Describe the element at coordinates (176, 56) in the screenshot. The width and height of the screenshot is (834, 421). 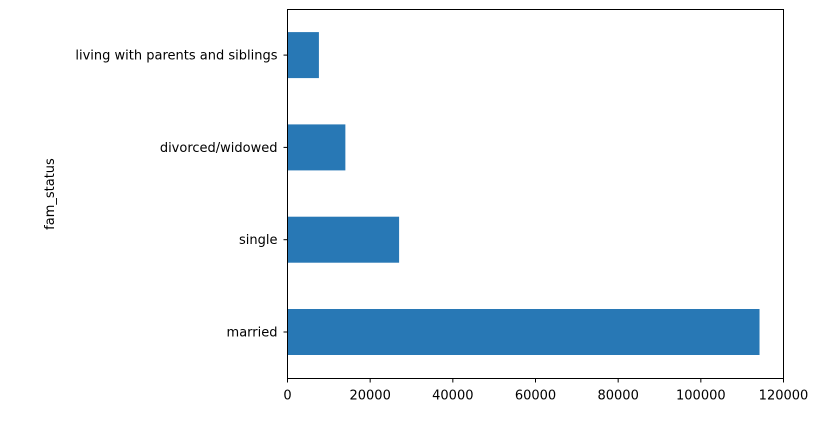
I see `y-tick-label: living with parents and siblings` at that location.